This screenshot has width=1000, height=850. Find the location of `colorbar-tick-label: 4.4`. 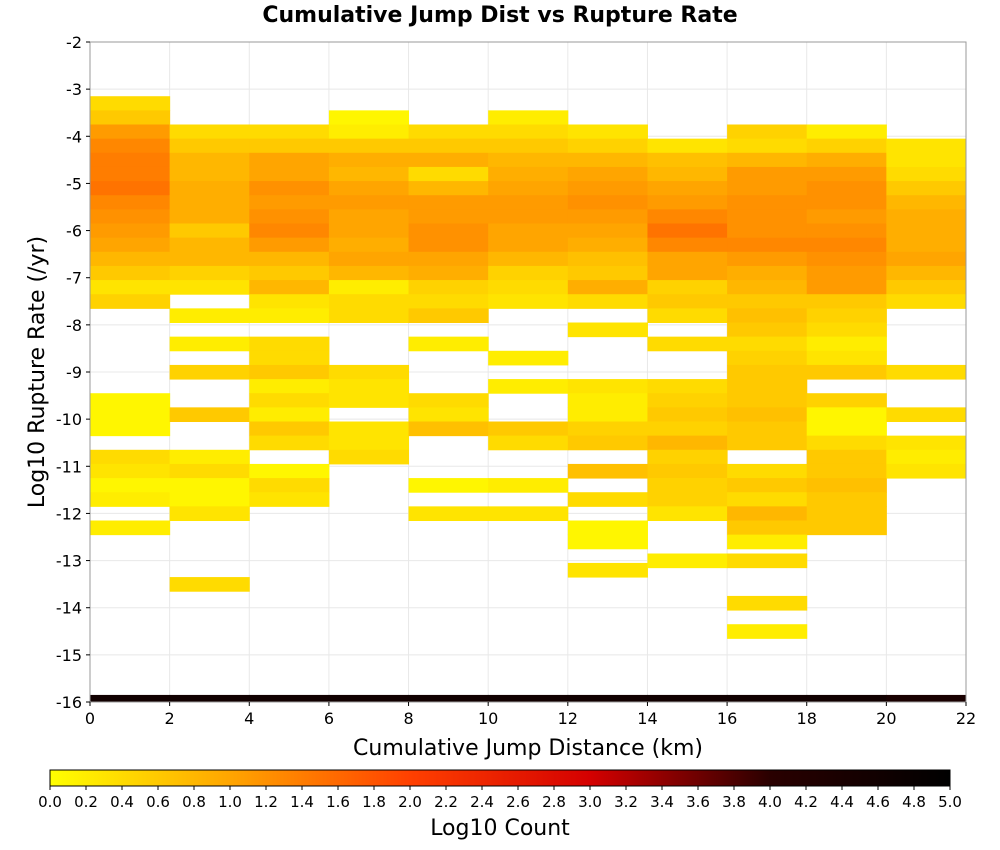

colorbar-tick-label: 4.4 is located at coordinates (842, 802).